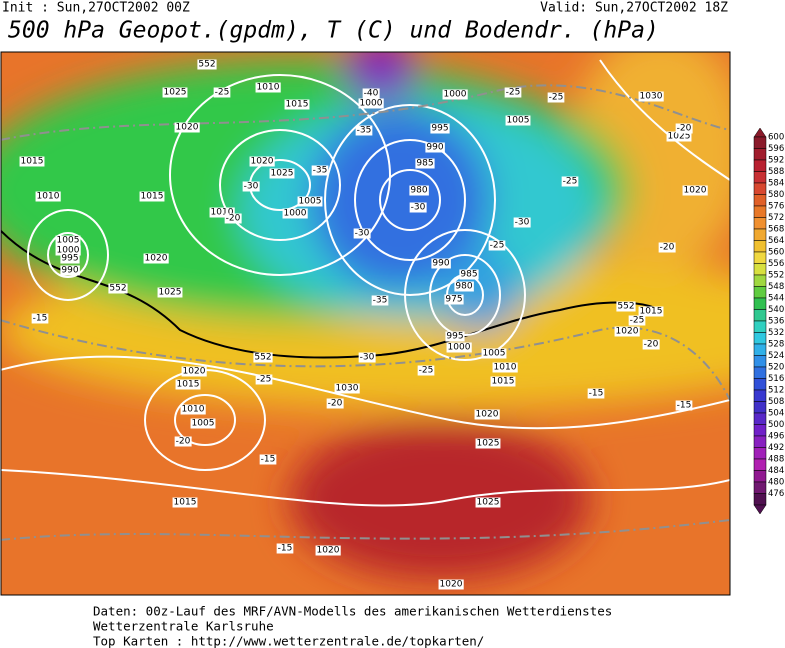 This screenshot has width=785, height=648. I want to click on legend-label: 484, so click(776, 471).